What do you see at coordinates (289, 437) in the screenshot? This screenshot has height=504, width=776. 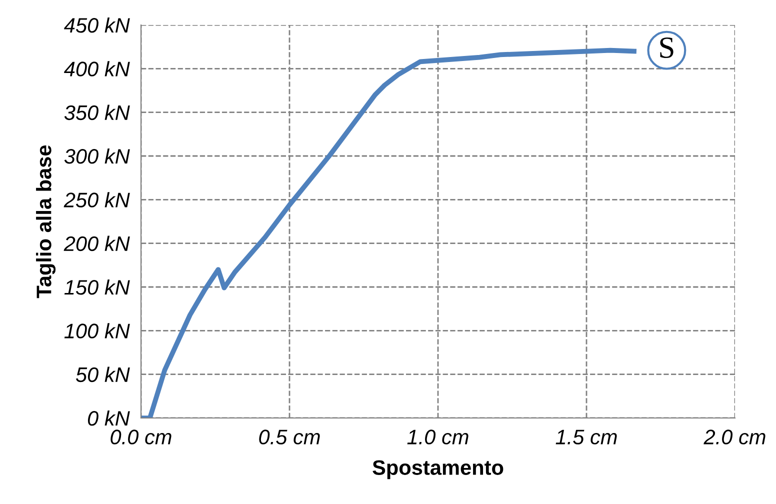 I see `x-tick-label: 0.5 cm` at bounding box center [289, 437].